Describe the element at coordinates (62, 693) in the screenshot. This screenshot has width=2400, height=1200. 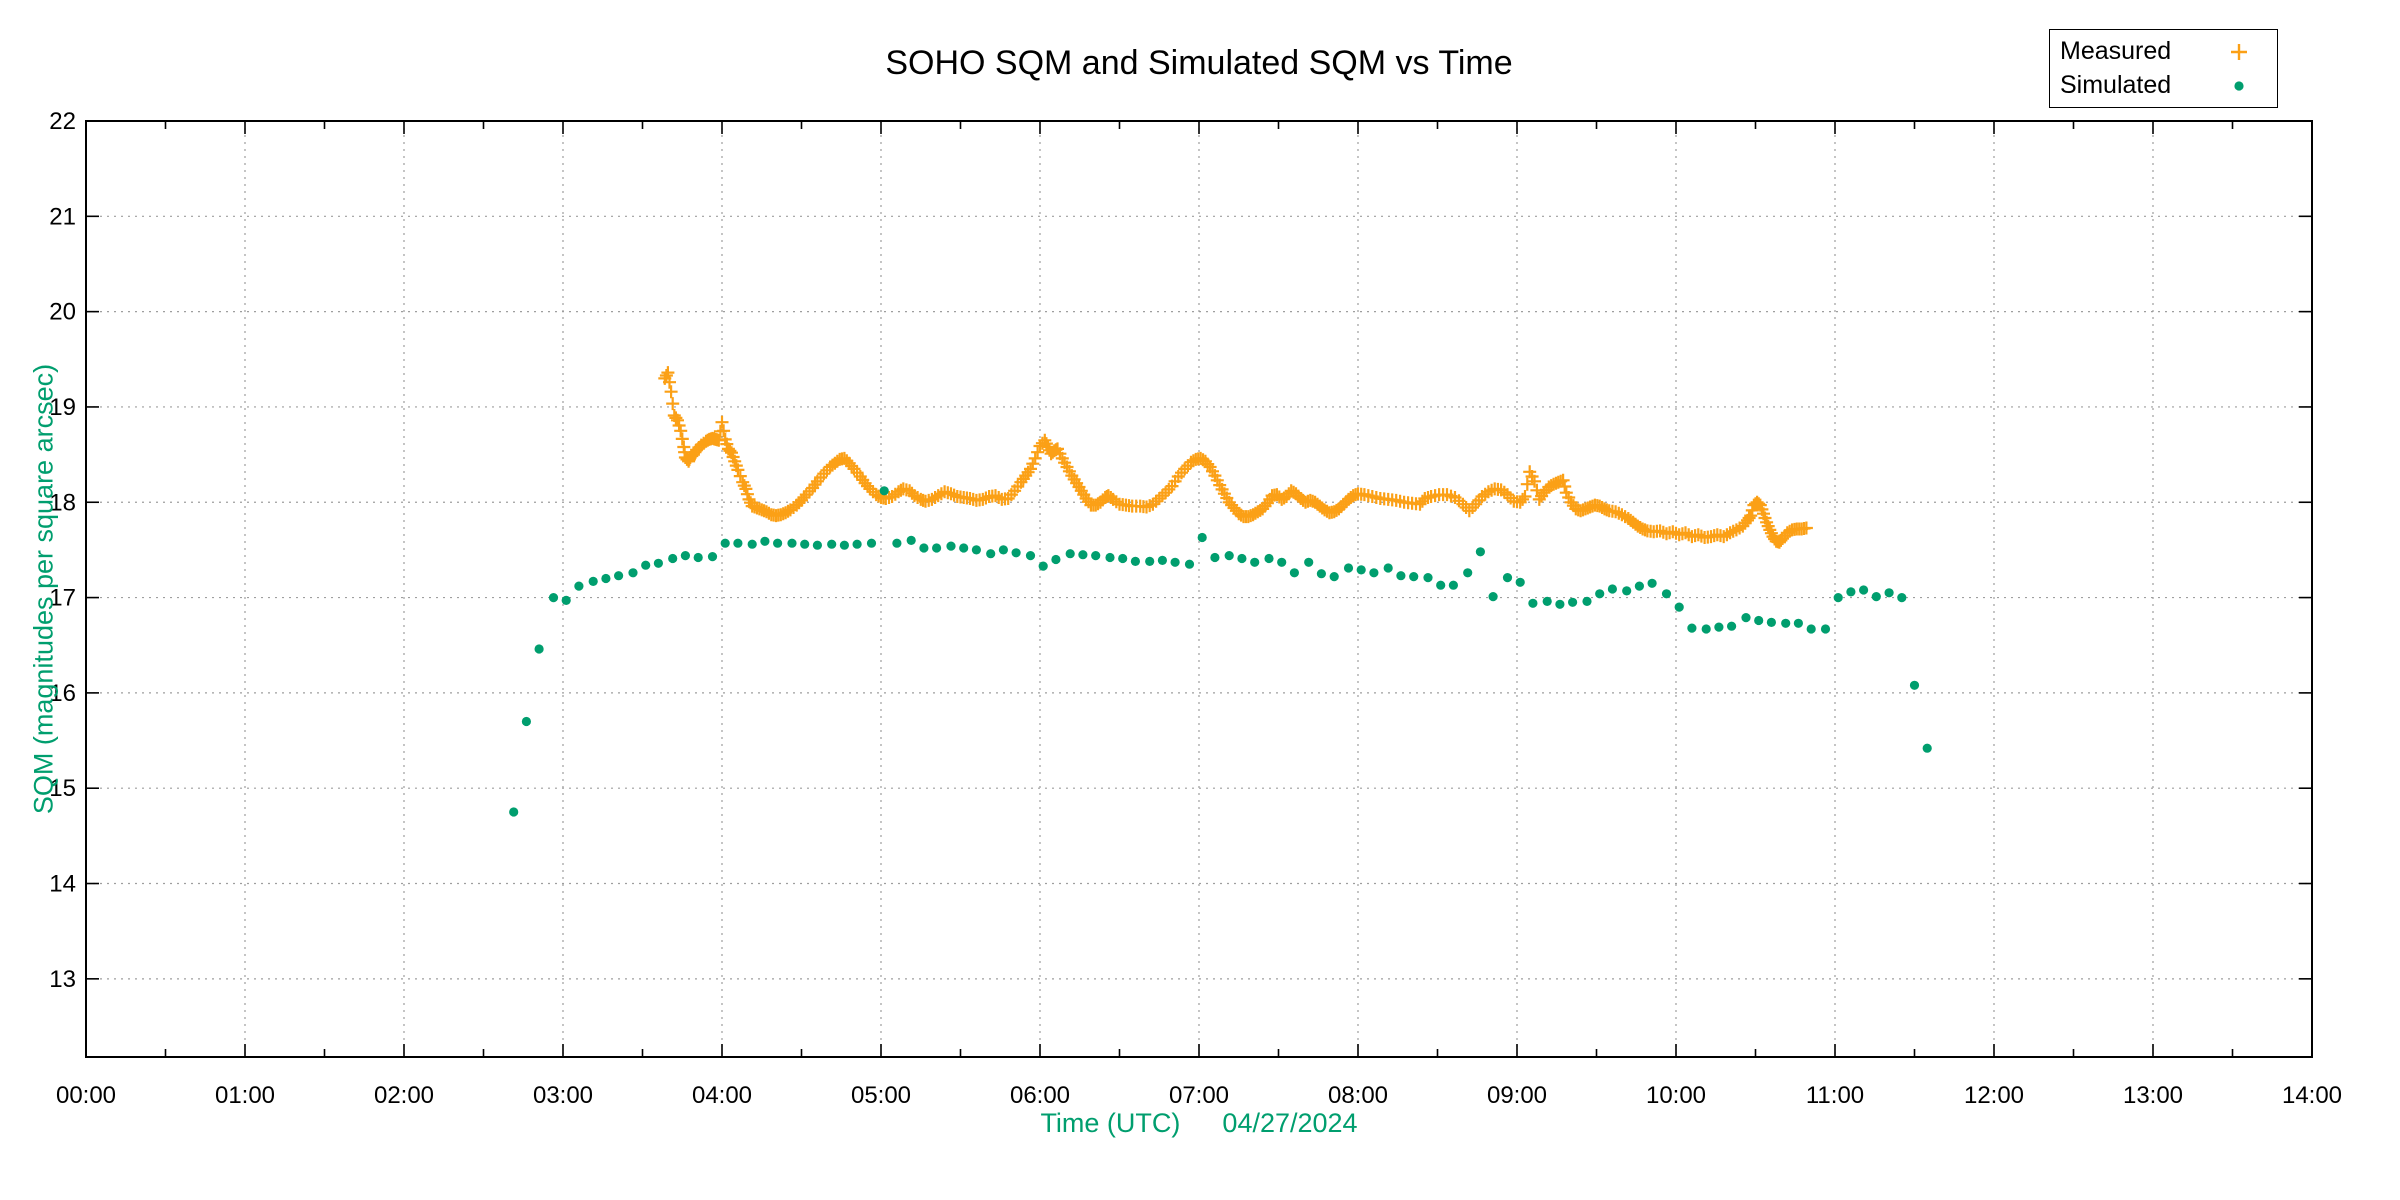
I see `y-tick-label: 16` at that location.